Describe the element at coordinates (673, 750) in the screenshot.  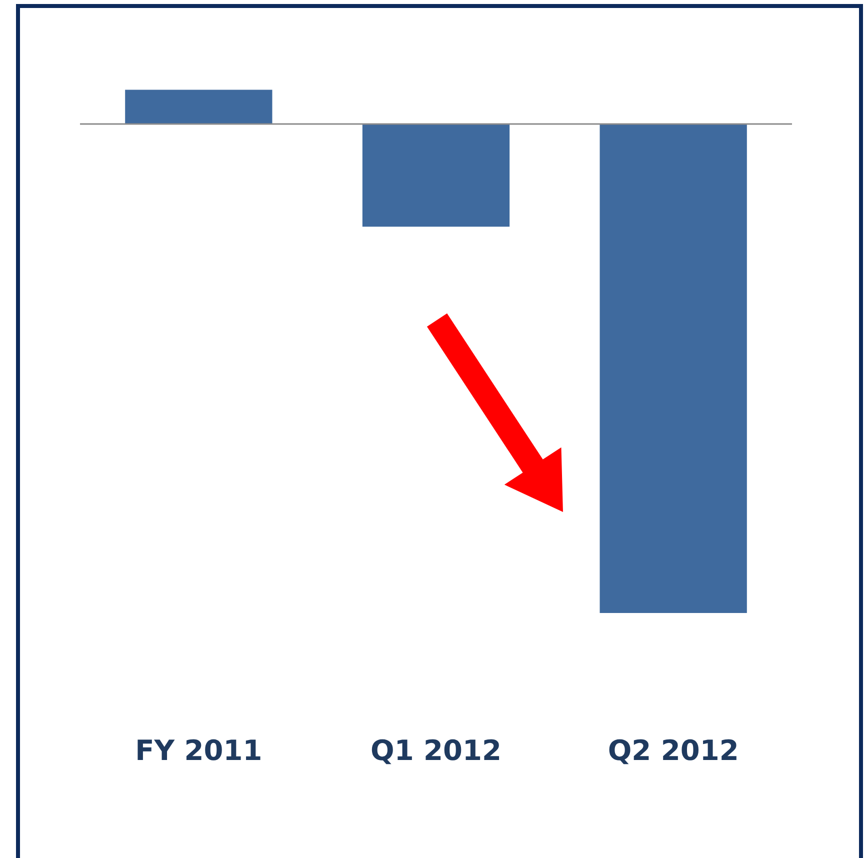
I see `x-tick-label: Q2 2012` at that location.